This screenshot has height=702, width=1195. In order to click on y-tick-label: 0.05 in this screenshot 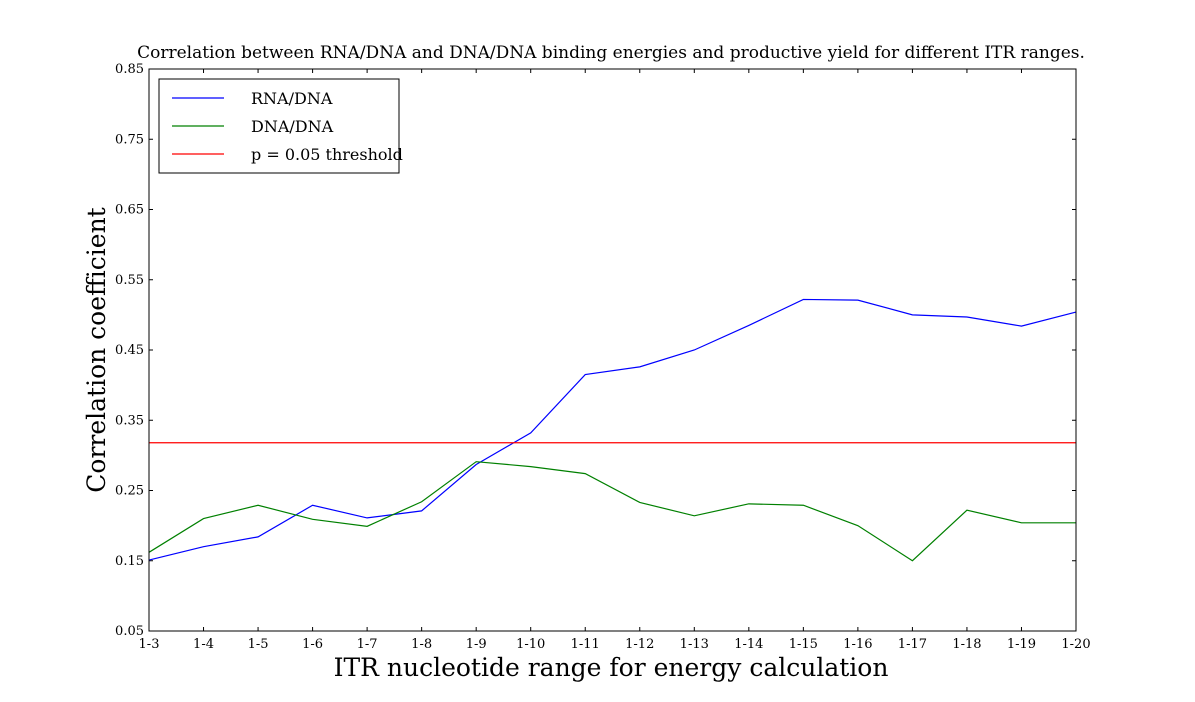, I will do `click(129, 631)`.